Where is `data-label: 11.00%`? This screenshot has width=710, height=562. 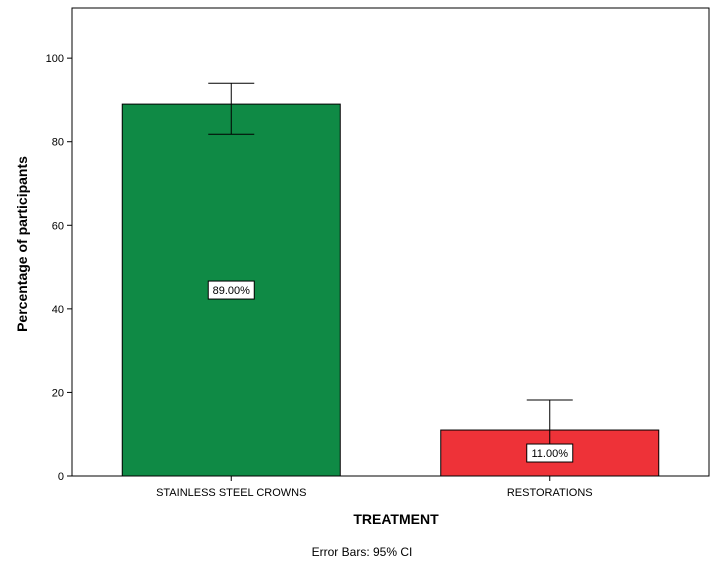
data-label: 11.00% is located at coordinates (550, 454).